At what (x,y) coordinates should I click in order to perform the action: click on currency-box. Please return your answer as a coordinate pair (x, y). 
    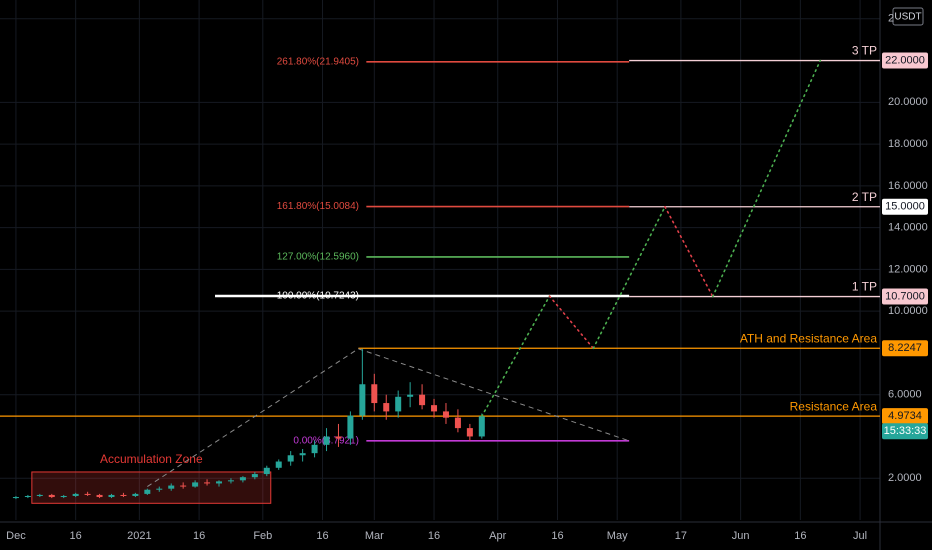
    Looking at the image, I should click on (908, 16).